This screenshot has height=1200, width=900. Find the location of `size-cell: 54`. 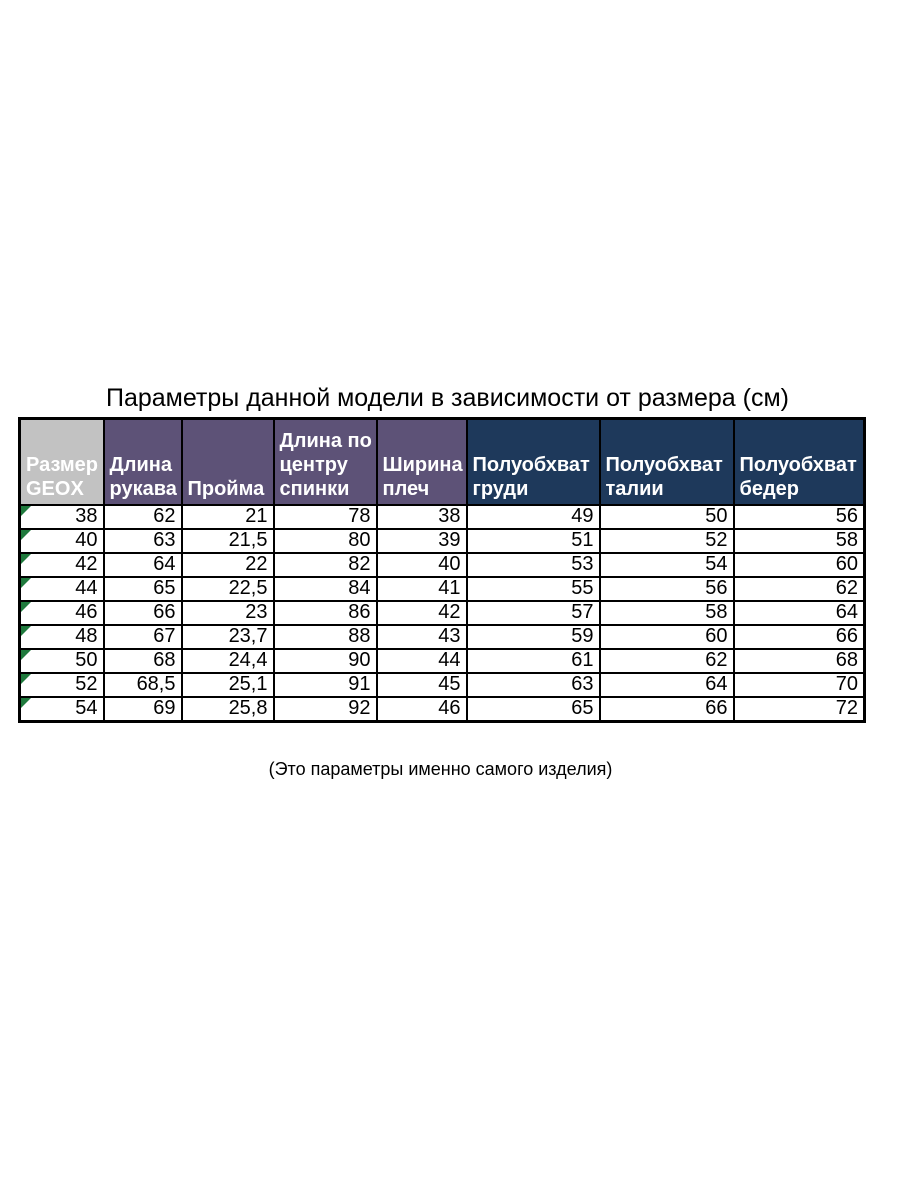

size-cell: 54 is located at coordinates (61, 709).